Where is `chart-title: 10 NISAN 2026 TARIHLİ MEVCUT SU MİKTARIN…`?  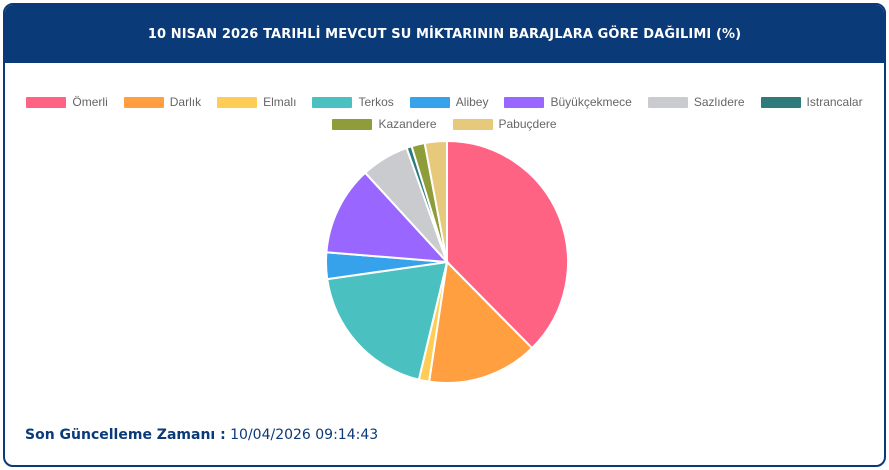
chart-title: 10 NISAN 2026 TARIHLİ MEVCUT SU MİKTARIN… is located at coordinates (444, 34).